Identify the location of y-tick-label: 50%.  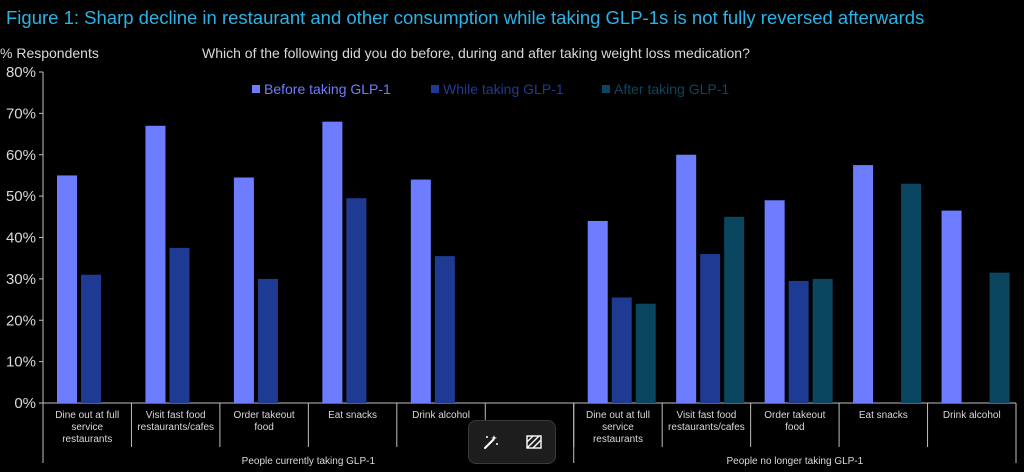
(21, 196).